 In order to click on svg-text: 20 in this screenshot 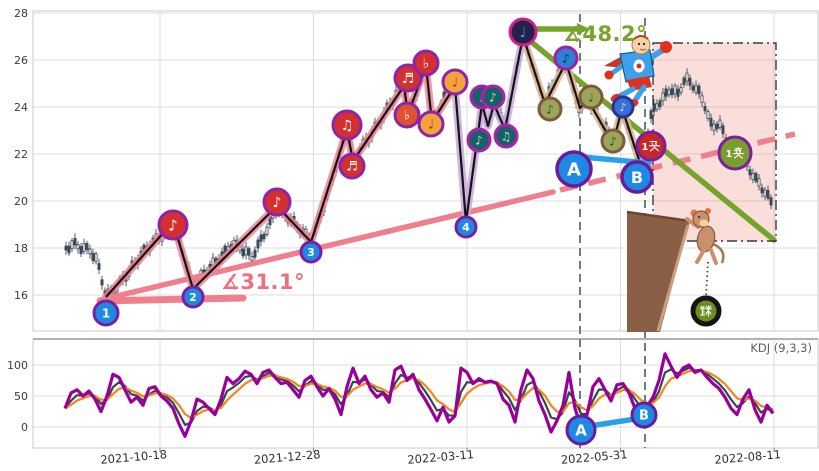, I will do `click(21, 201)`.